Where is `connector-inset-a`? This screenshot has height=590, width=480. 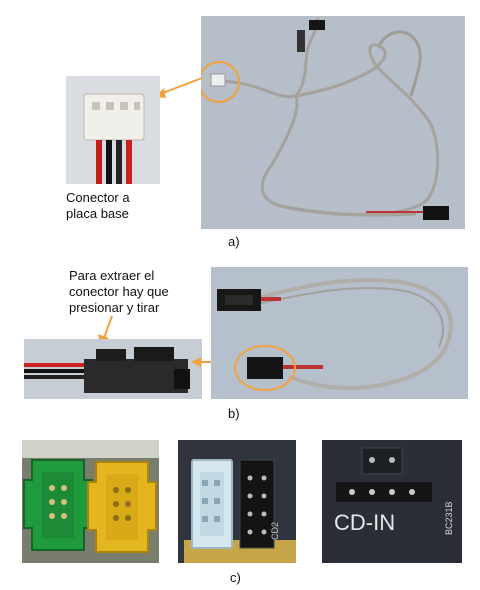 connector-inset-a is located at coordinates (113, 130).